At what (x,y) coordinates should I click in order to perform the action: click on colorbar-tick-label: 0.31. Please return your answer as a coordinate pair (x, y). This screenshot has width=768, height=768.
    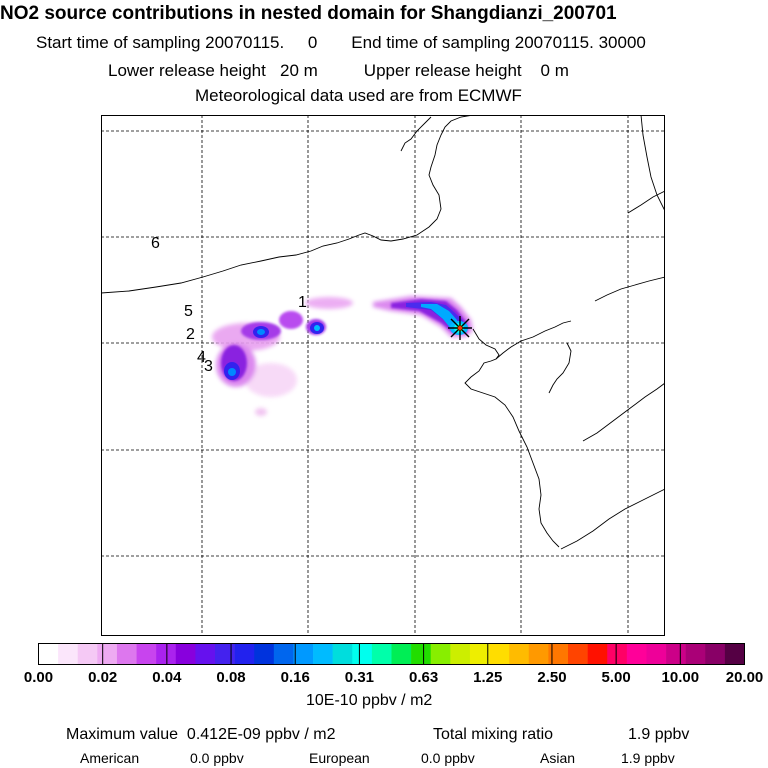
    Looking at the image, I should click on (359, 677).